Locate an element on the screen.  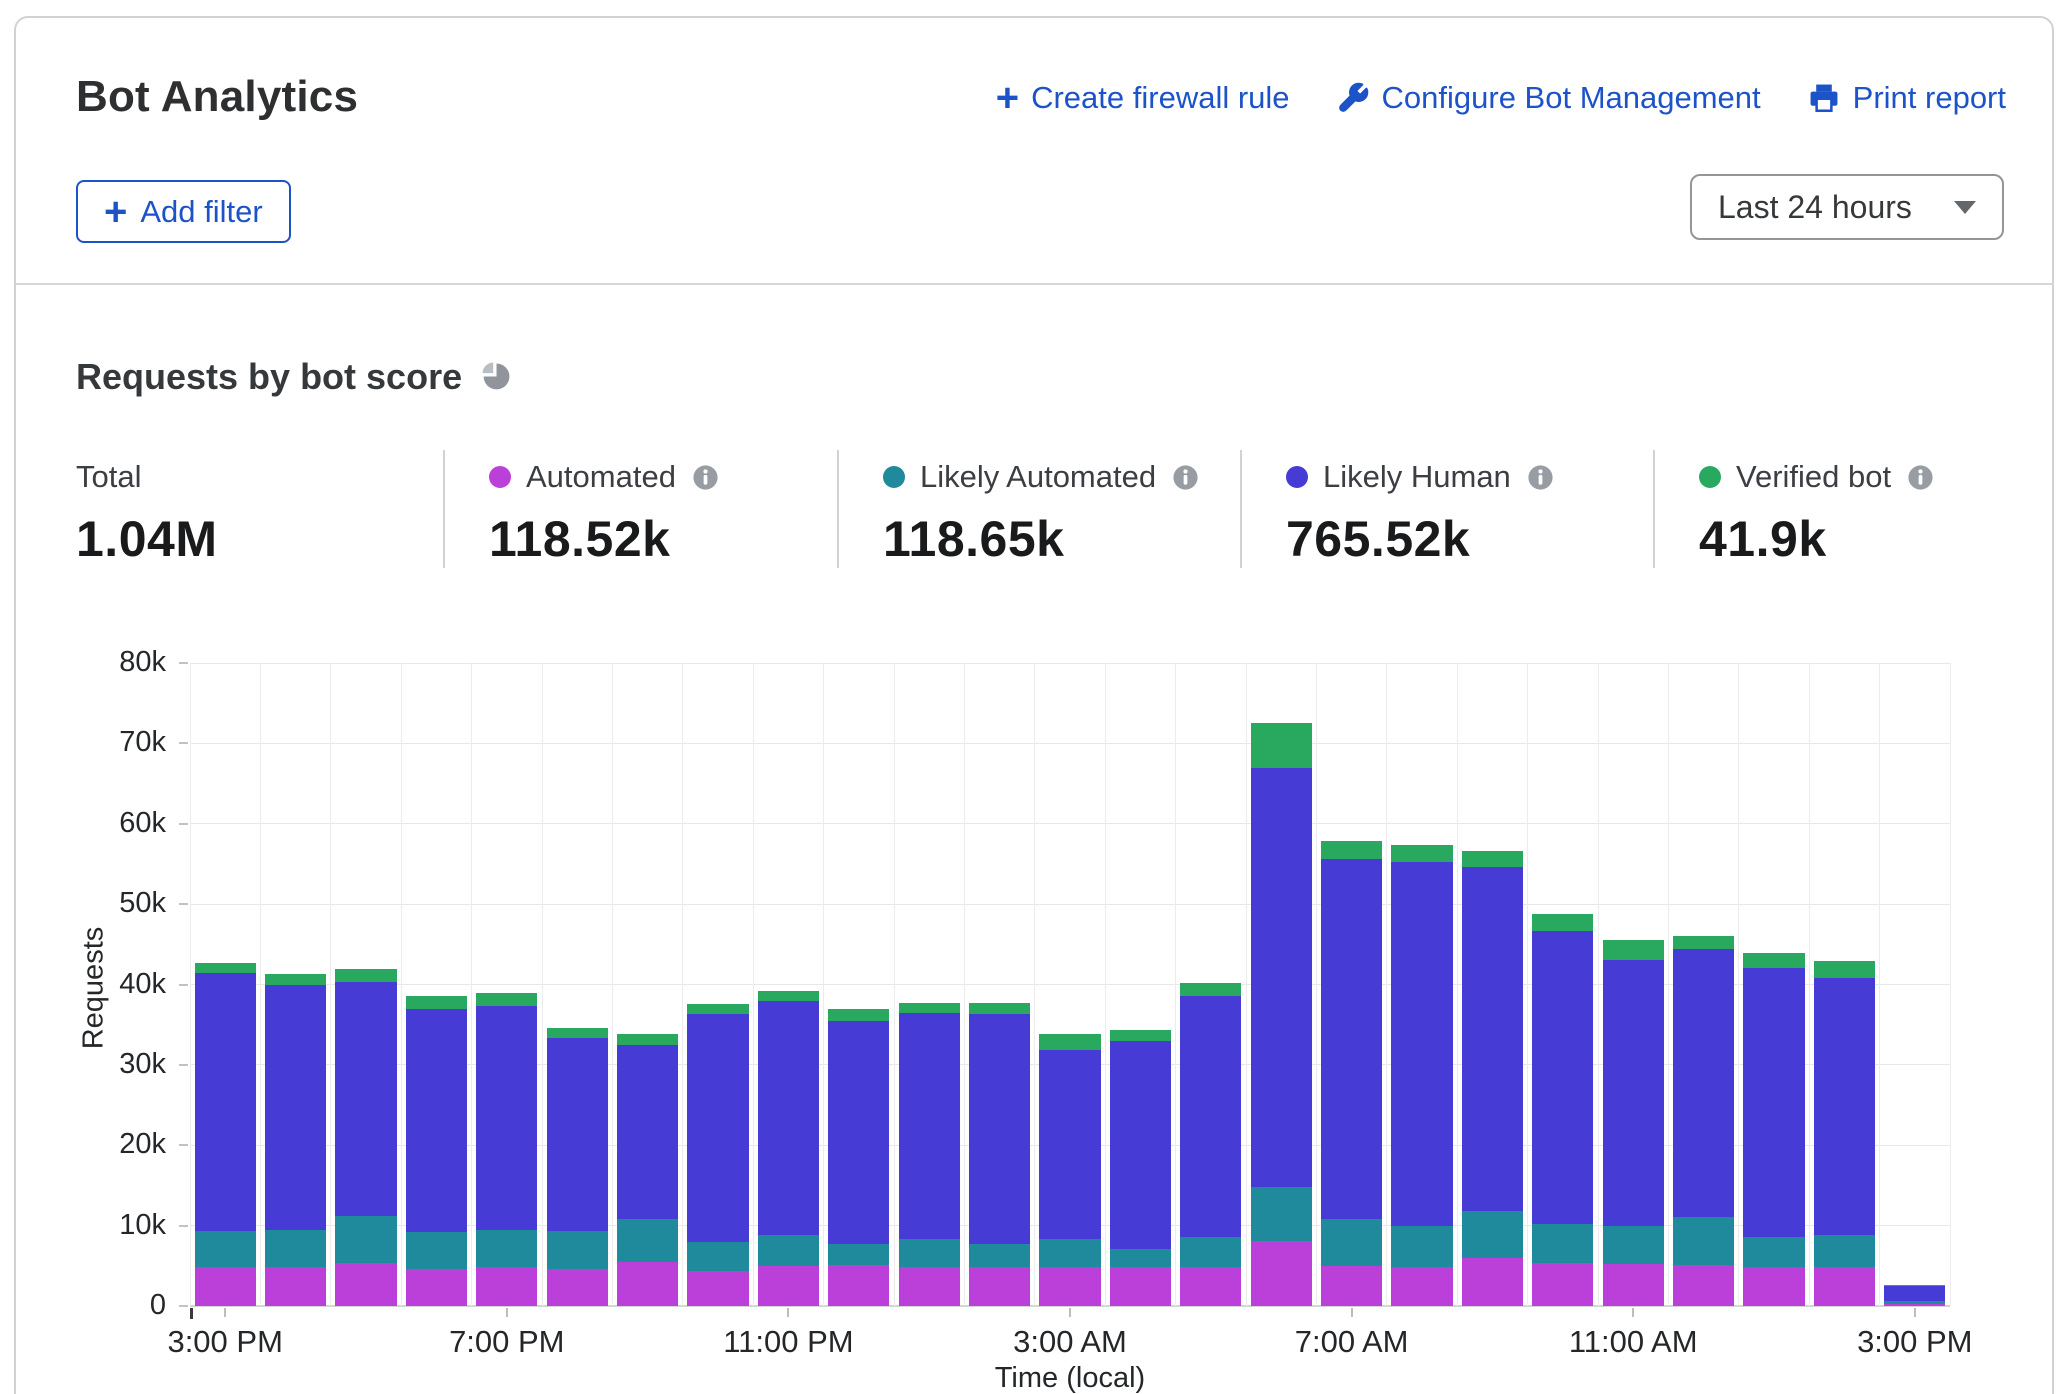
bar-9:00 PM-Likely Automated is located at coordinates (647, 1240).